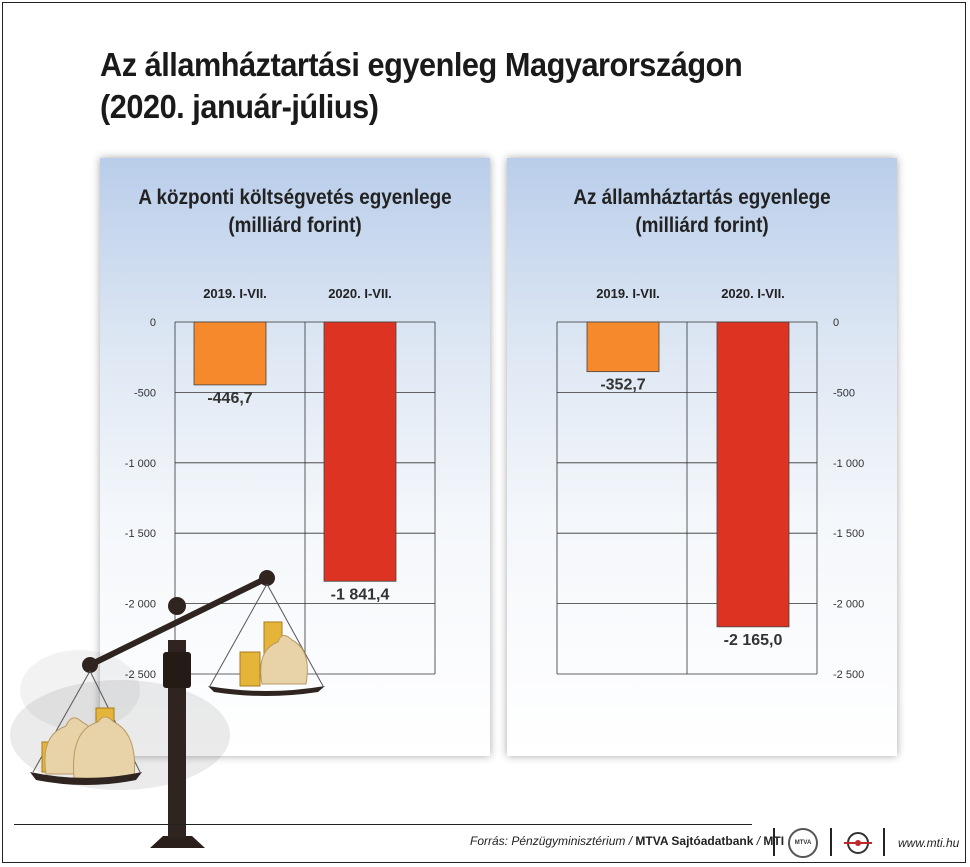  What do you see at coordinates (753, 640) in the screenshot?
I see `data-label: -2 165,0` at bounding box center [753, 640].